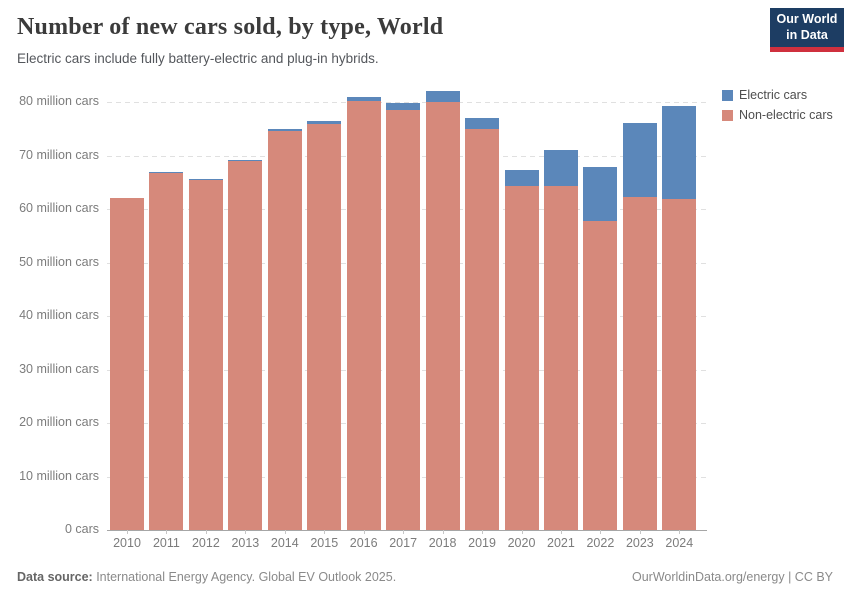 The image size is (850, 600). Describe the element at coordinates (59, 475) in the screenshot. I see `y-tick-label: 10 million cars` at that location.